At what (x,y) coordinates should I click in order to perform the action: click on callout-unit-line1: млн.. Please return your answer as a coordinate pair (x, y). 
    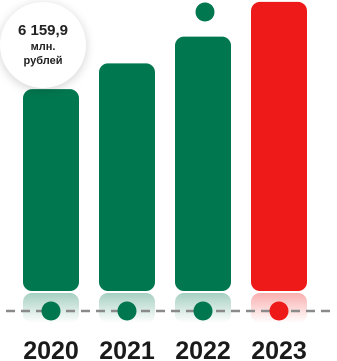
    Looking at the image, I should click on (43, 47).